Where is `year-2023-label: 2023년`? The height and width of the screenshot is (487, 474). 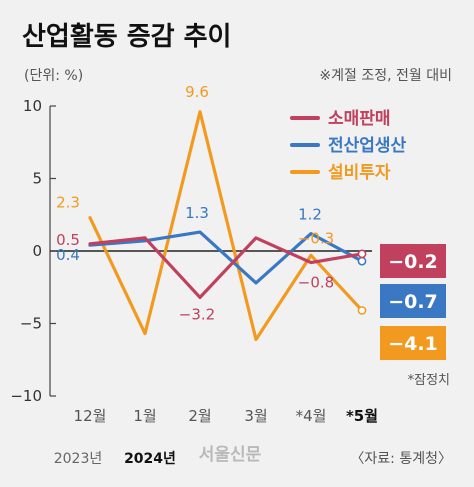 year-2023-label: 2023년 is located at coordinates (78, 459).